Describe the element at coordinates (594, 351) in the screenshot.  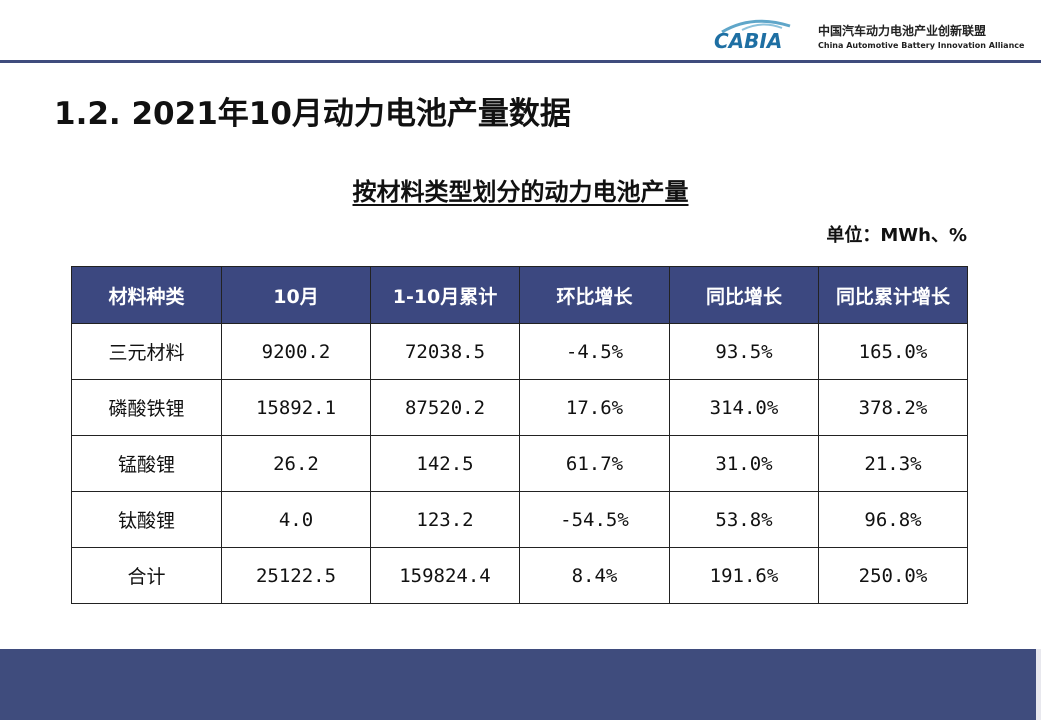
I see `cell-mom-growth: -4.5%` at that location.